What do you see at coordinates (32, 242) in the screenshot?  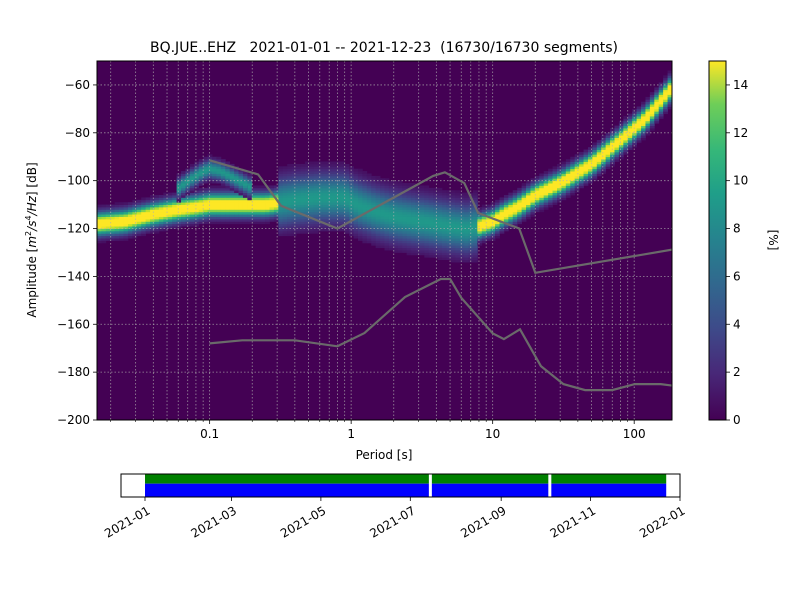 I see `y-axis-label-part: m` at bounding box center [32, 242].